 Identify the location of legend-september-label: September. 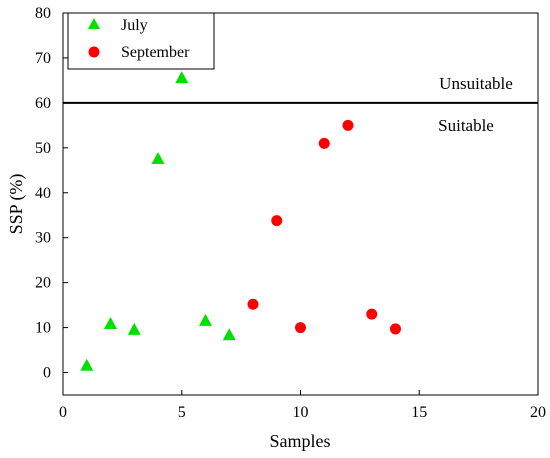
(155, 52).